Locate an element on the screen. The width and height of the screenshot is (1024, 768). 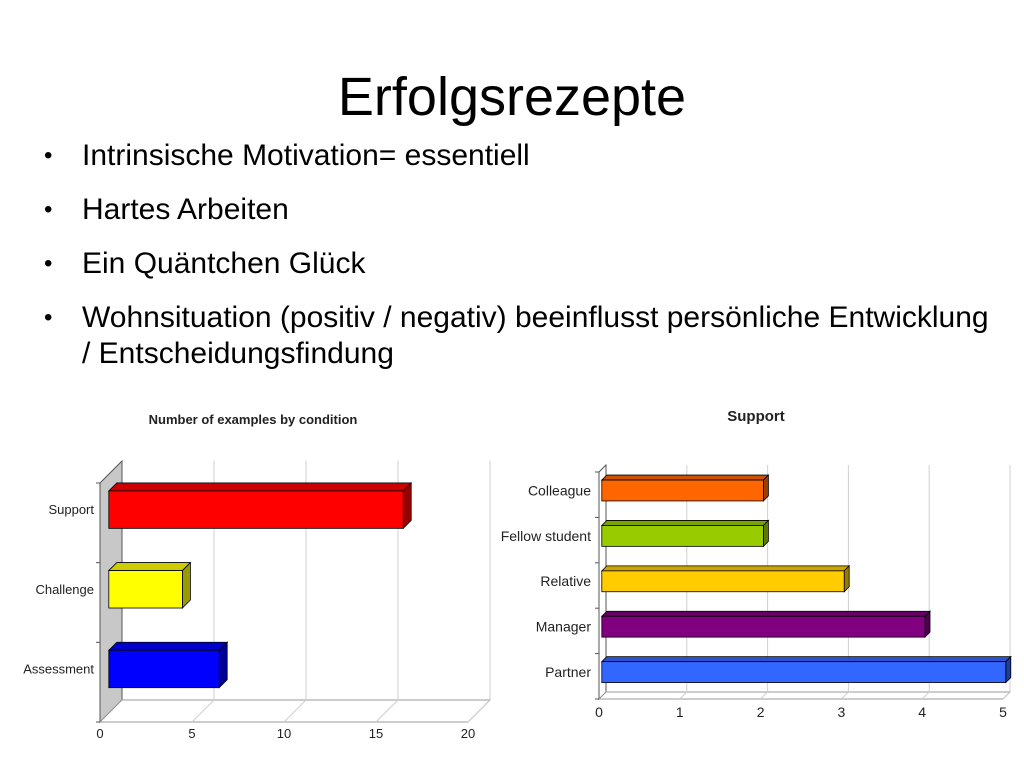
bar-fellow-student is located at coordinates (682, 536).